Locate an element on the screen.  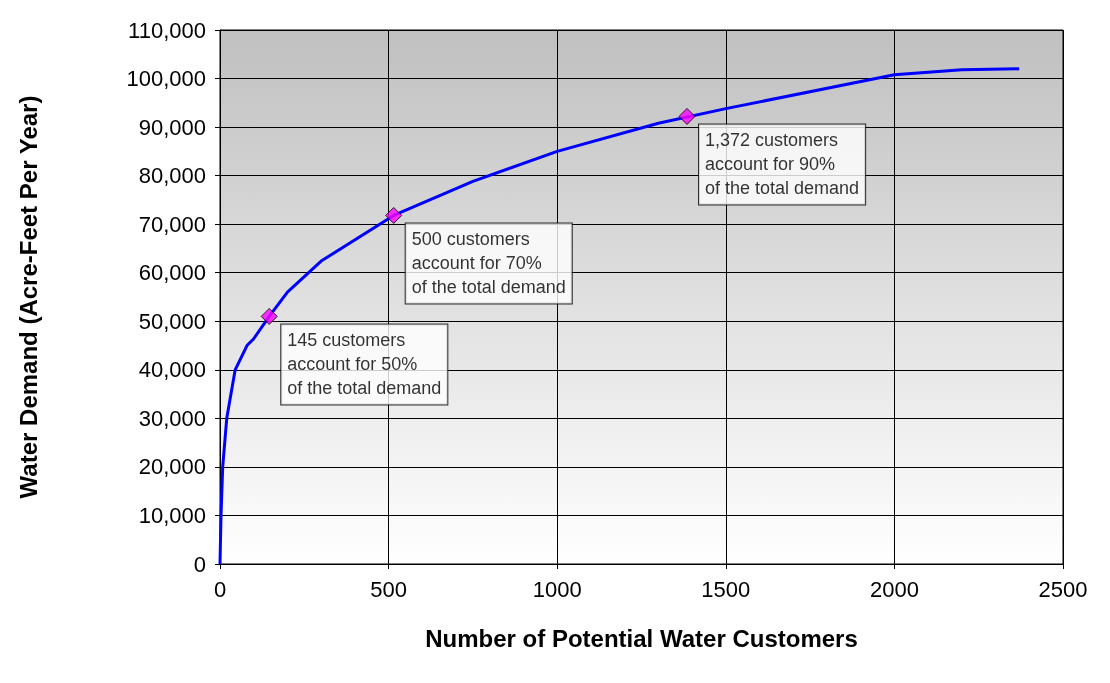
x-tick-label: 2000 is located at coordinates (894, 589).